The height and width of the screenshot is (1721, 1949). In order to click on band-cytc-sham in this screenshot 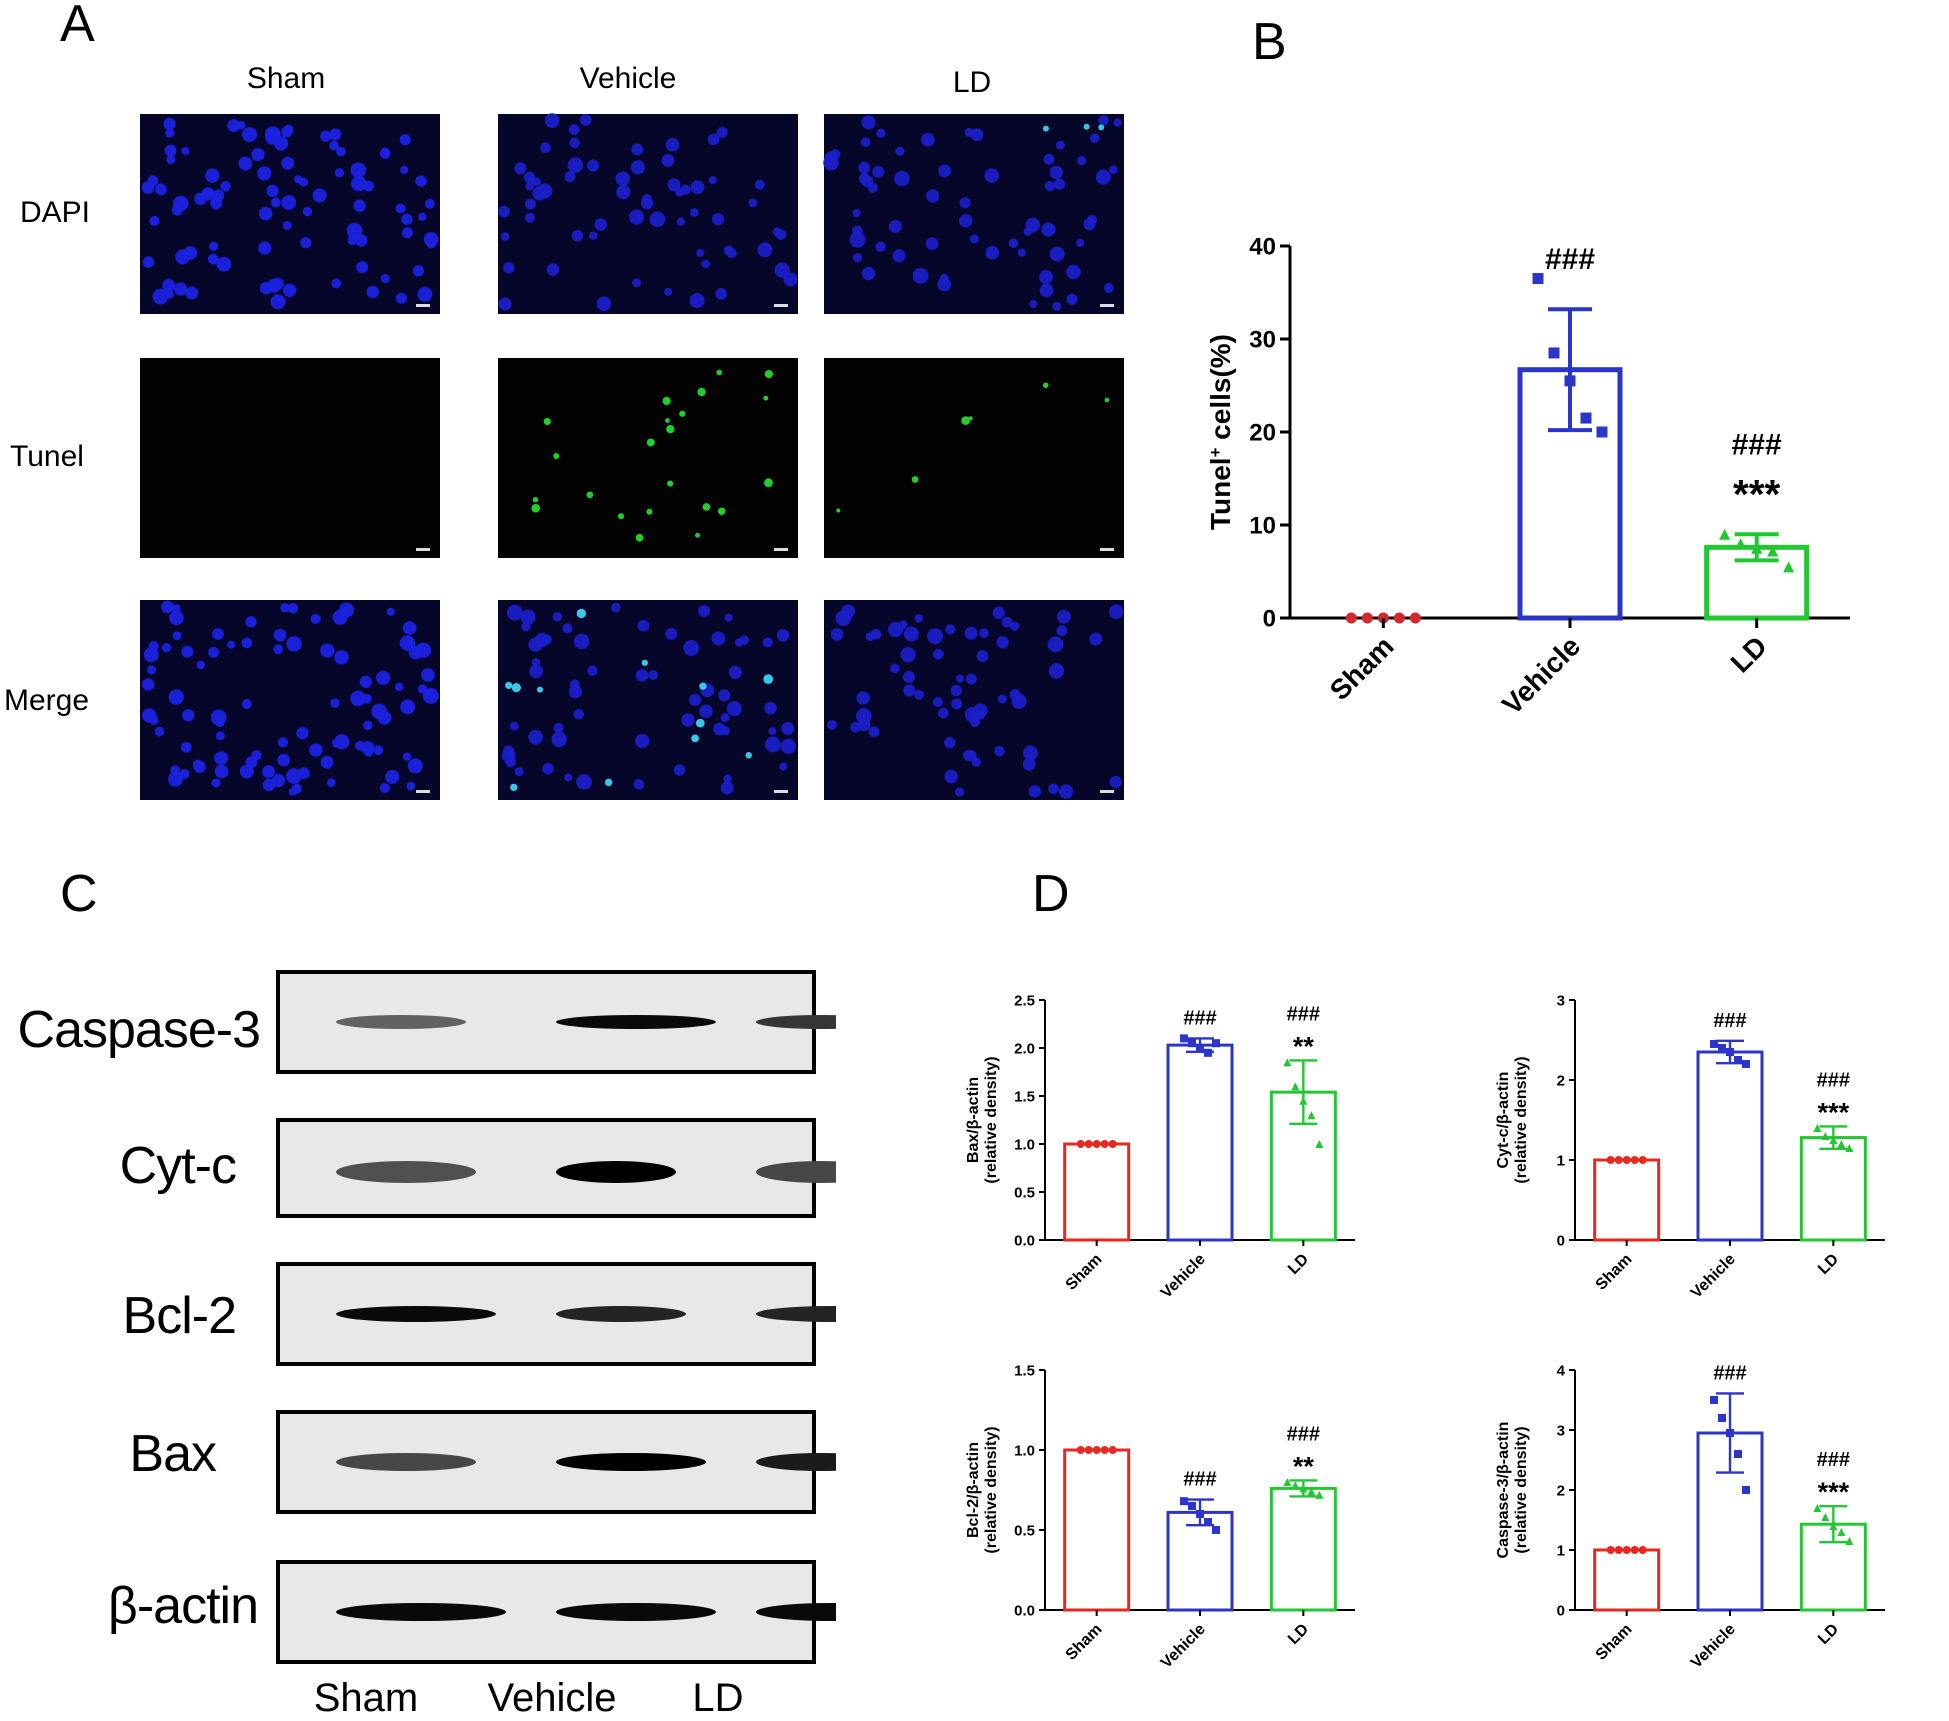, I will do `click(406, 1172)`.